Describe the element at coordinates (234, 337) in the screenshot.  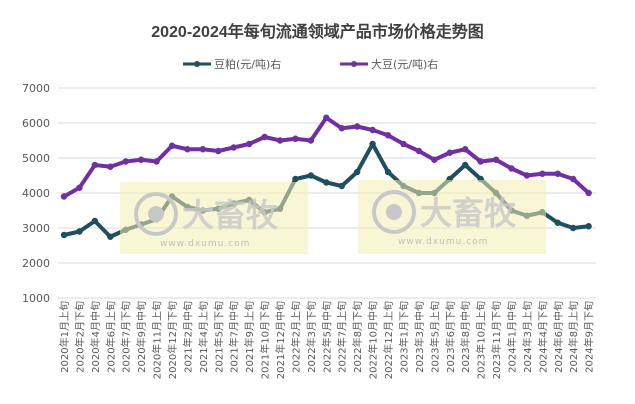
I see `x-tick-label: 2021年7月中旬` at that location.